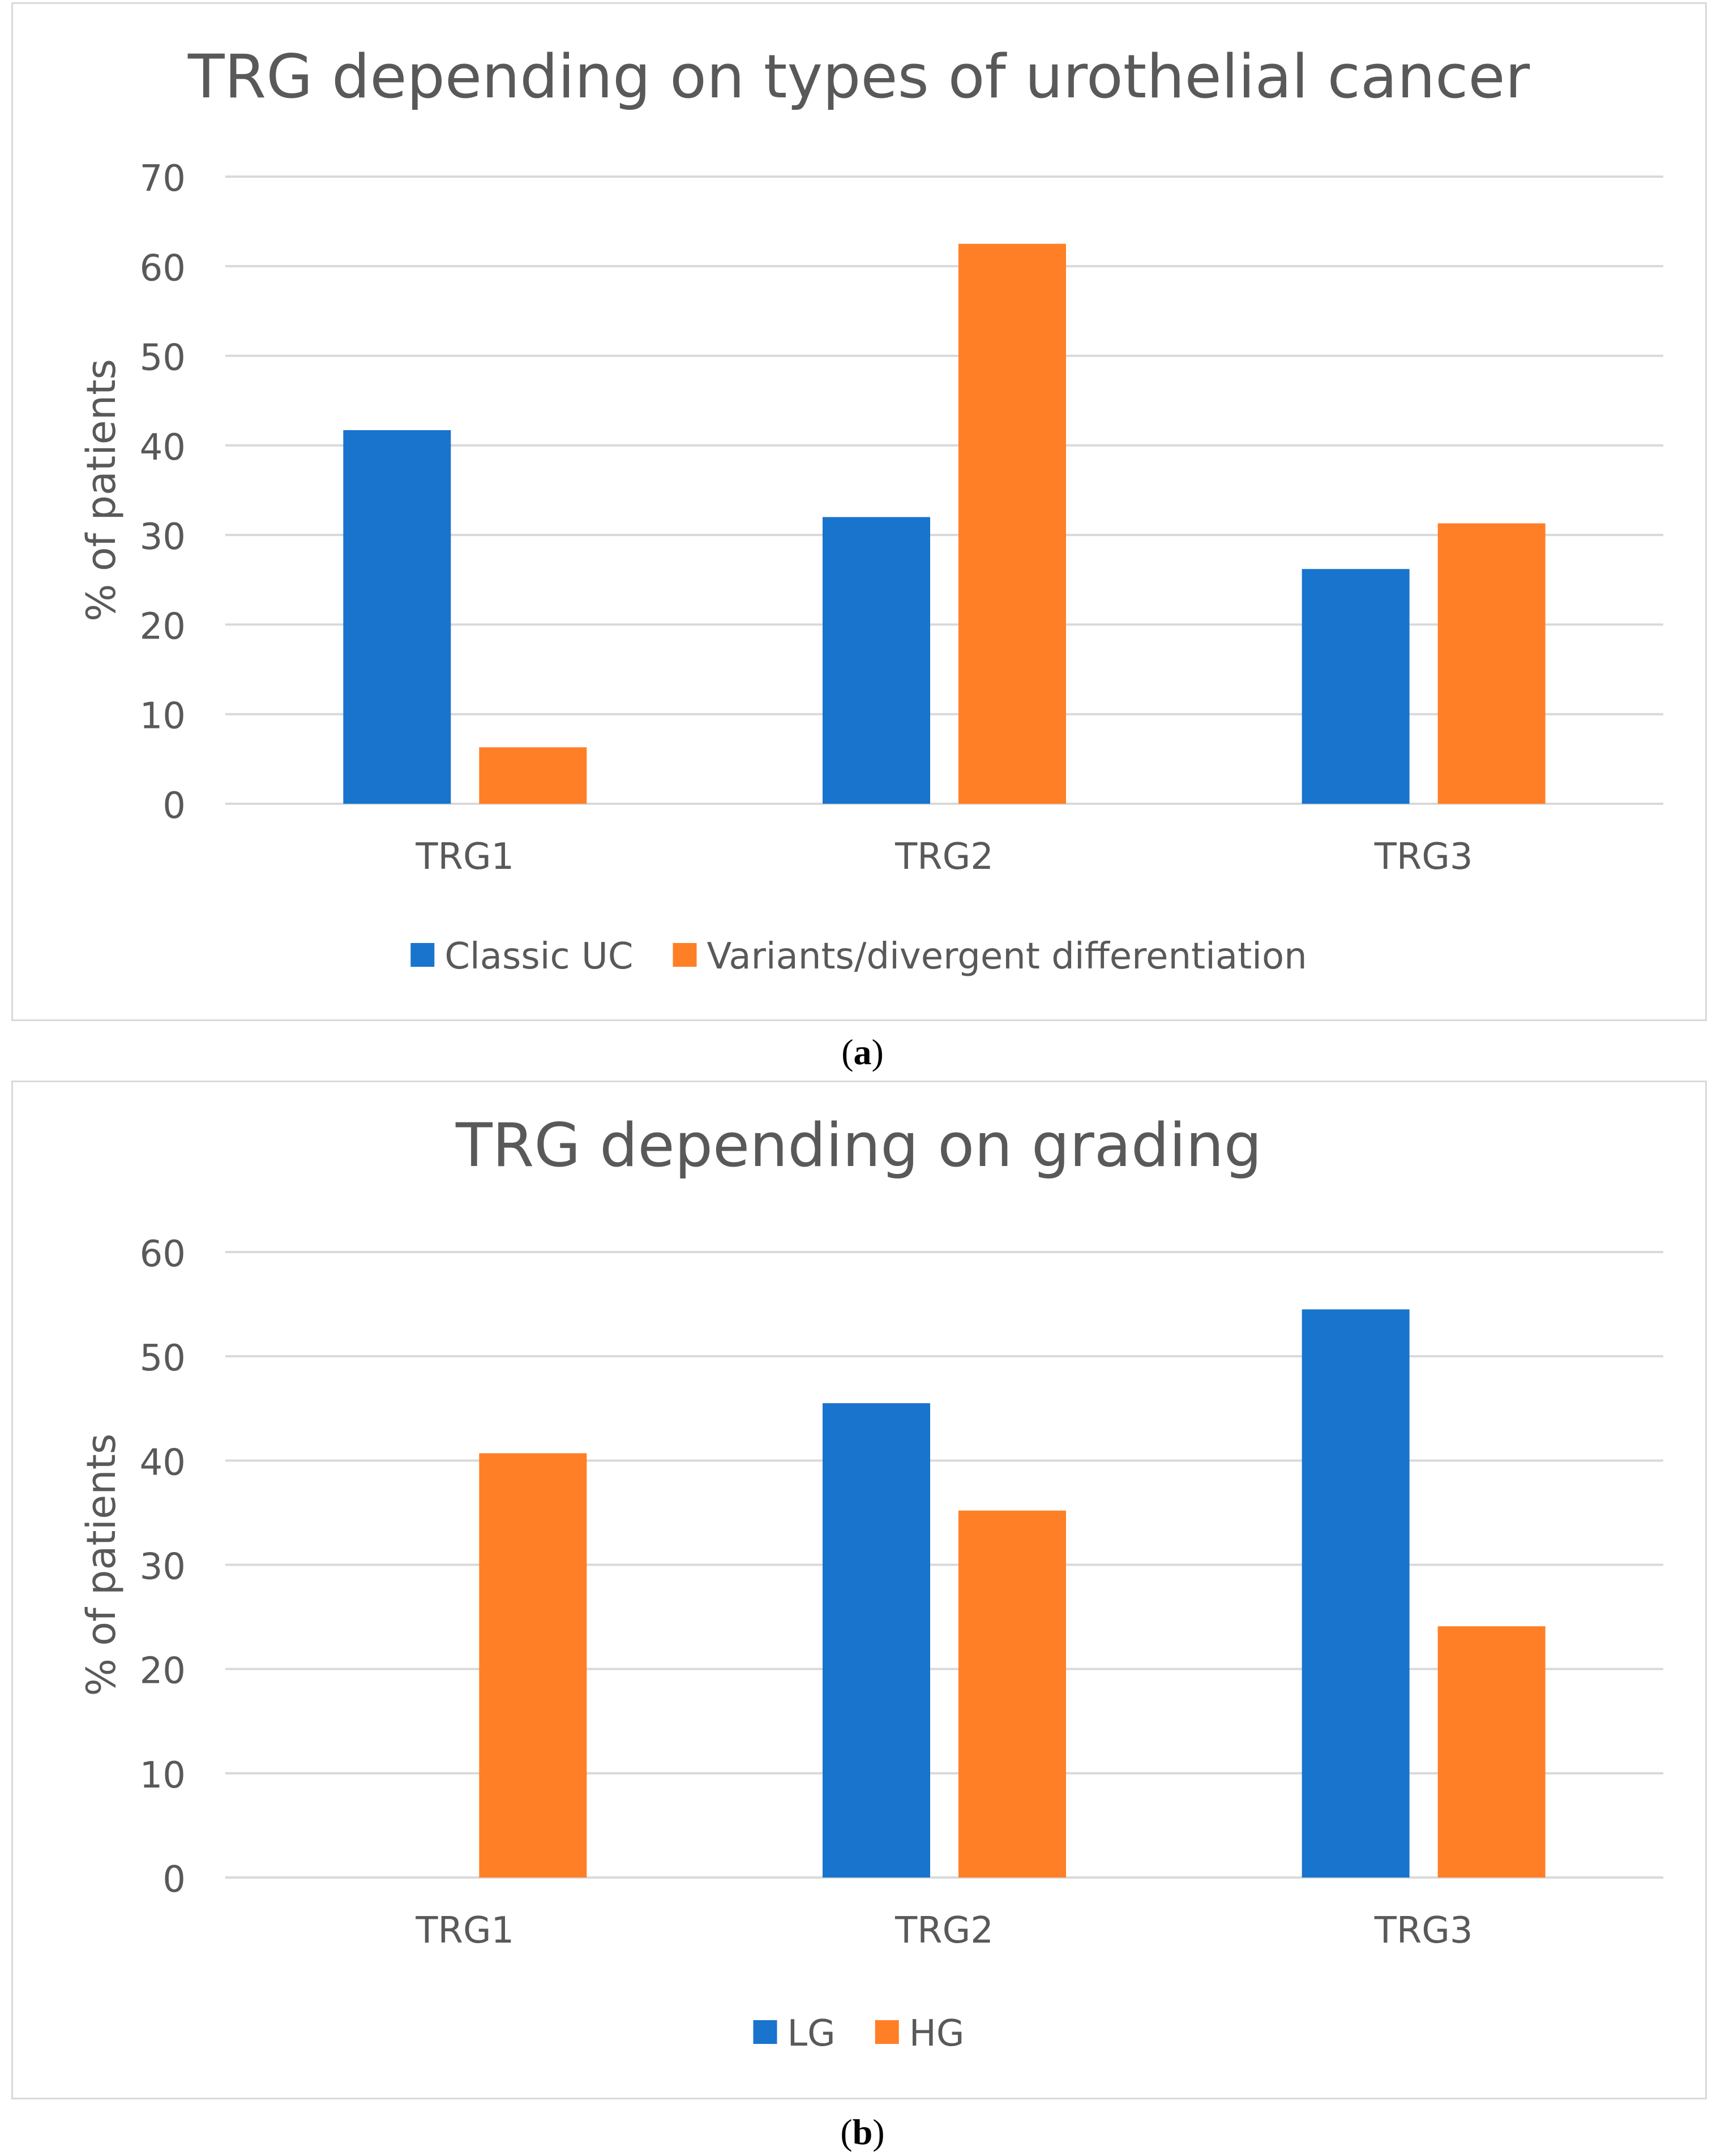 The width and height of the screenshot is (1725, 2156). Describe the element at coordinates (847, 1052) in the screenshot. I see `caption-a-open: (` at that location.